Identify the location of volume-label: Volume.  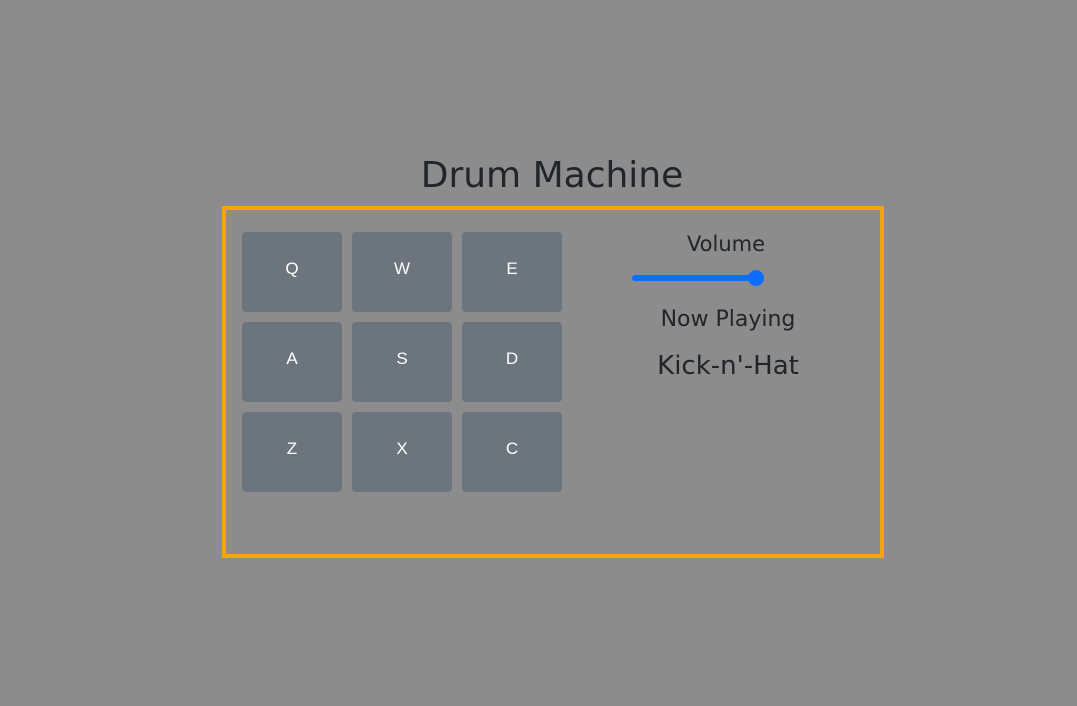
(726, 244).